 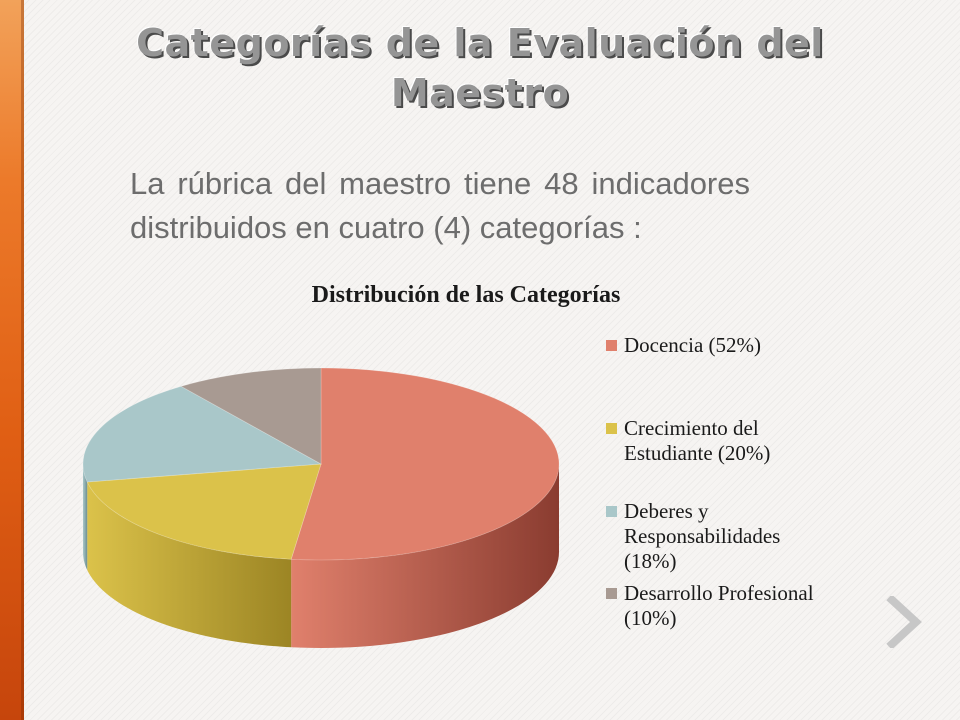 I want to click on legend-label-1: Docencia (52%), so click(x=692, y=345).